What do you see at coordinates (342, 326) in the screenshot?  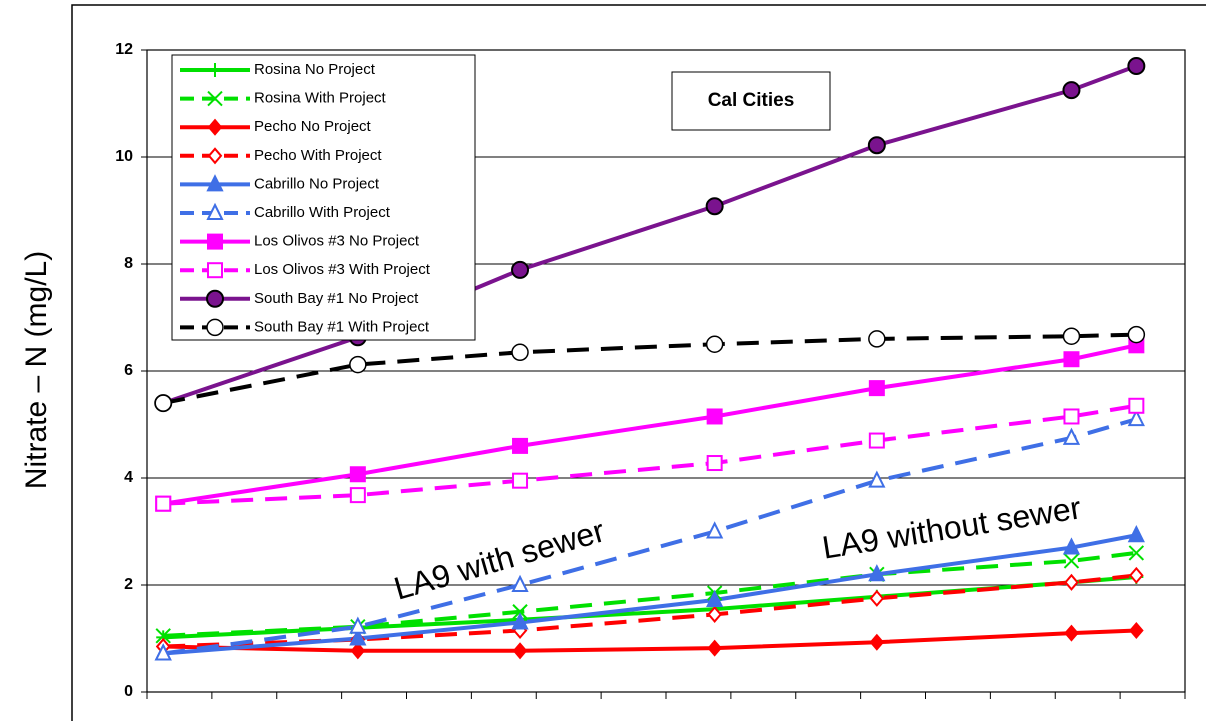 I see `legend-label: South Bay #1 With Project` at bounding box center [342, 326].